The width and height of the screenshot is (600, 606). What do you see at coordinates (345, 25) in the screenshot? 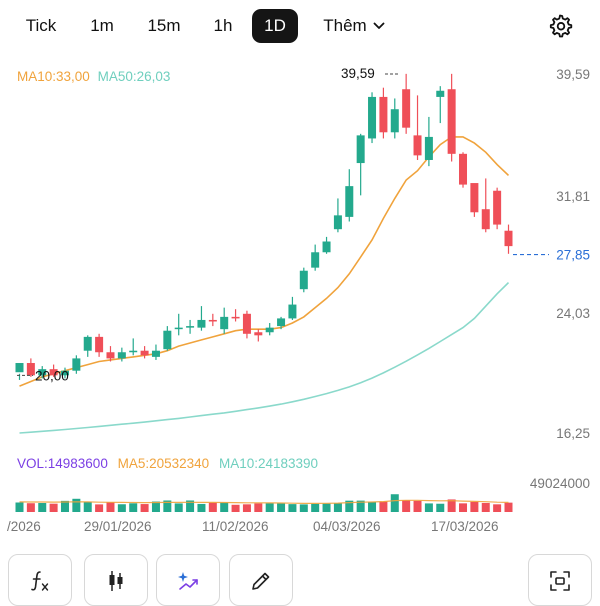
I see `tab-more-label: Thêm` at bounding box center [345, 25].